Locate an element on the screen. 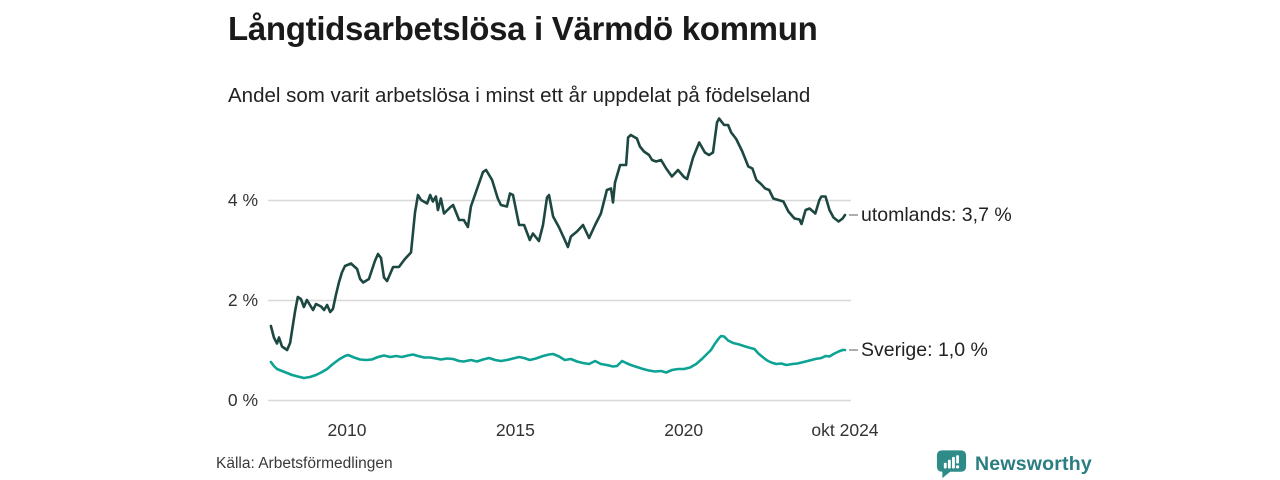  x-tick-label: 2010 is located at coordinates (347, 430).